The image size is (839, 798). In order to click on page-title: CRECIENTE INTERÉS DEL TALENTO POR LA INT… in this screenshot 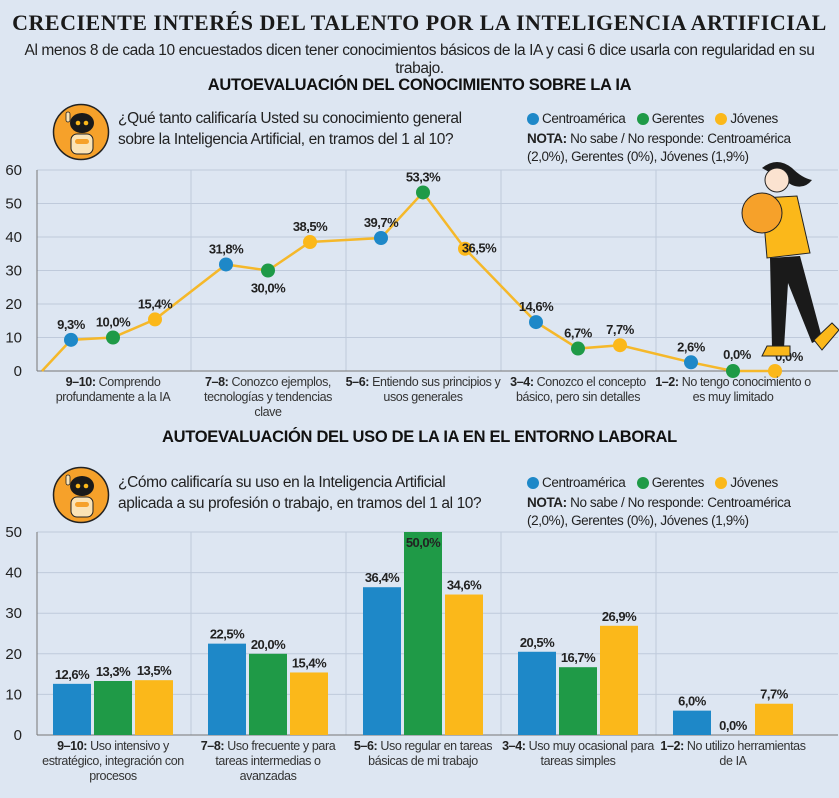, I will do `click(419, 22)`.